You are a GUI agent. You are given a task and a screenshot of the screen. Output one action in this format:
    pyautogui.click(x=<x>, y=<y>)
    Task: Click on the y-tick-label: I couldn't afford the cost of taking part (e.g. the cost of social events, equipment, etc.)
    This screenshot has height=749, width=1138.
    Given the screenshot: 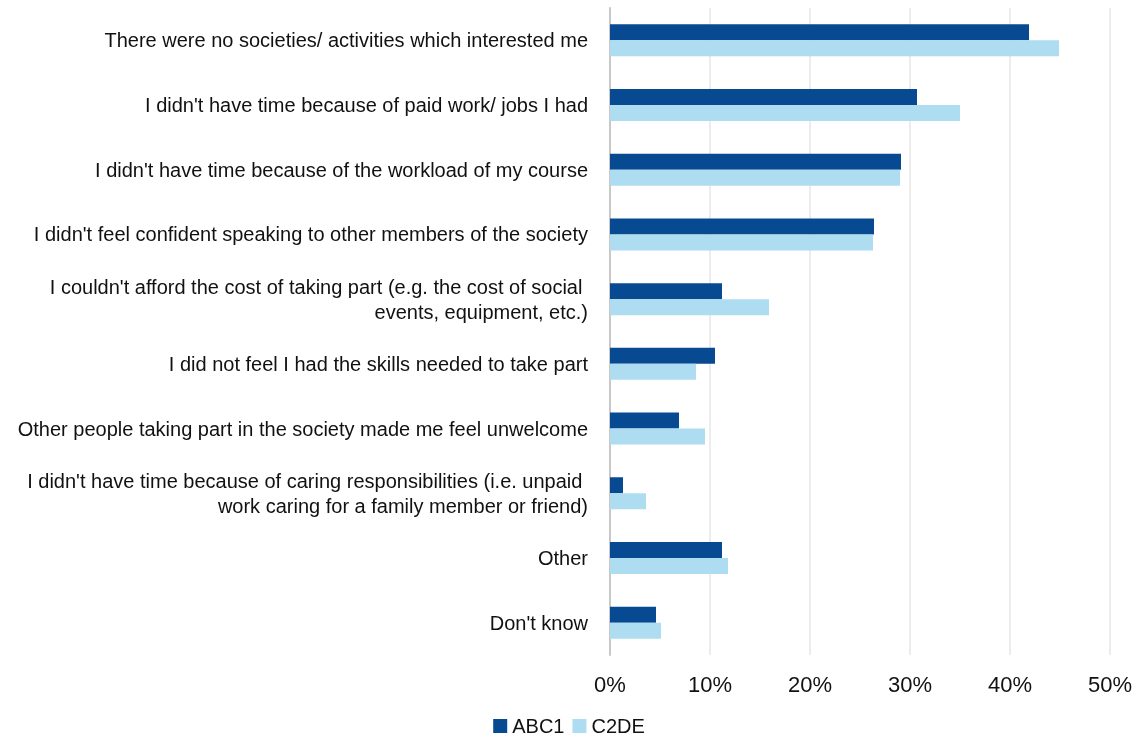 What is the action you would take?
    pyautogui.click(x=318, y=299)
    